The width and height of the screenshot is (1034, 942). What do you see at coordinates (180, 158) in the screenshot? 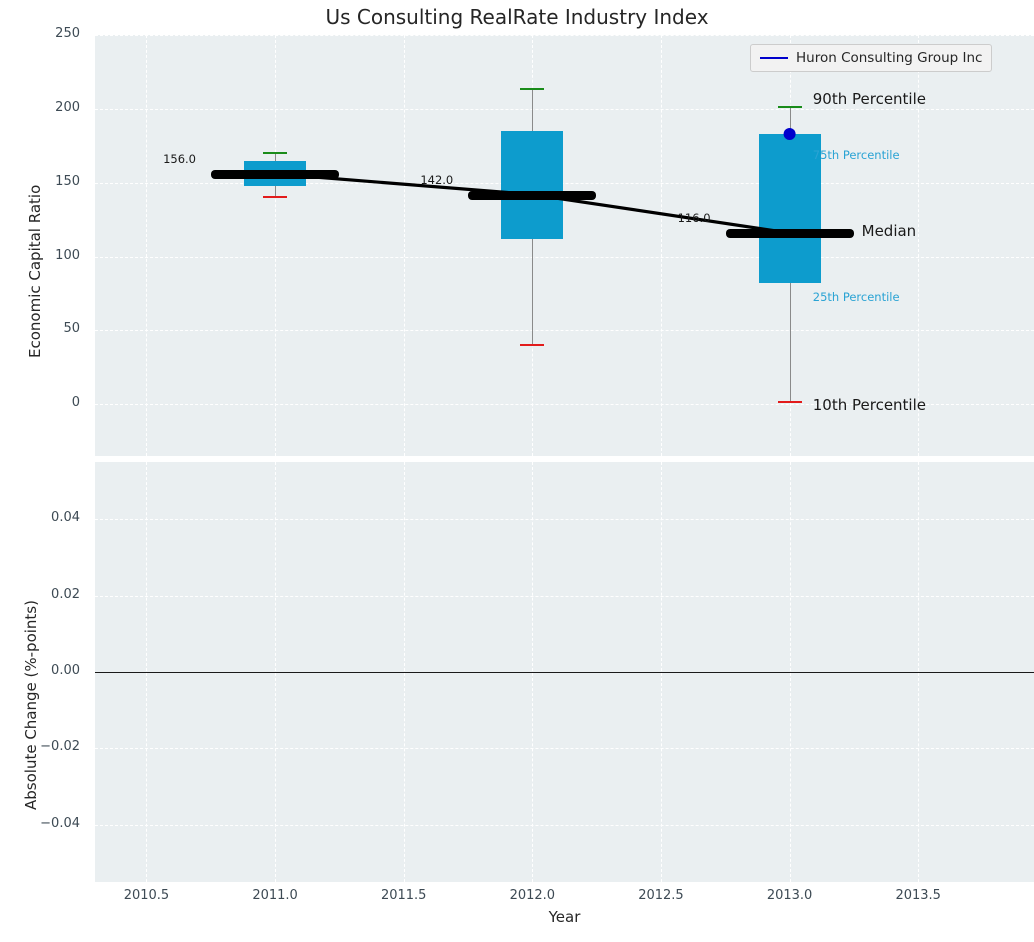
I see `median-value-label-2011: 156.0` at bounding box center [180, 158].